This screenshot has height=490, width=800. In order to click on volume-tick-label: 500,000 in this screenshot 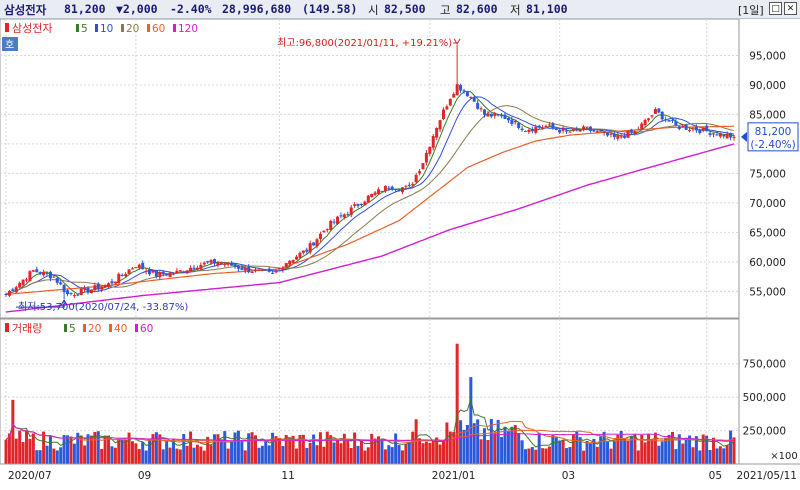, I will do `click(764, 398)`.